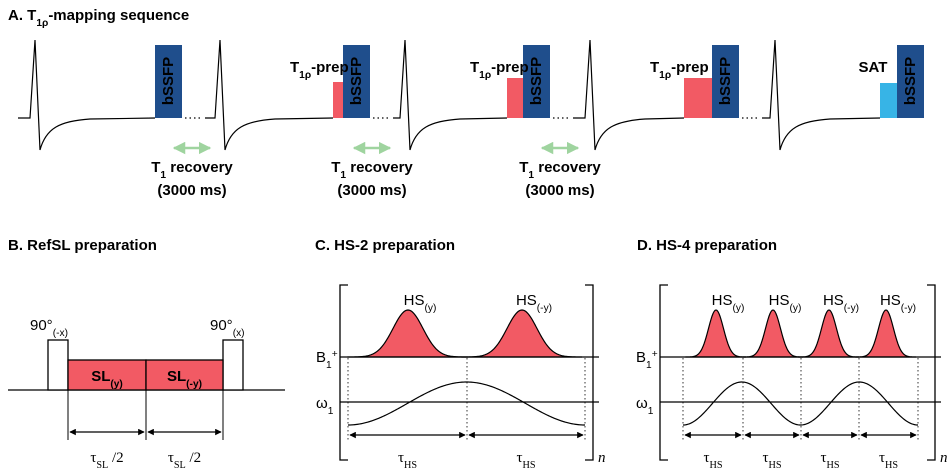 The width and height of the screenshot is (950, 470). I want to click on axis-label-part: B, so click(321, 357).